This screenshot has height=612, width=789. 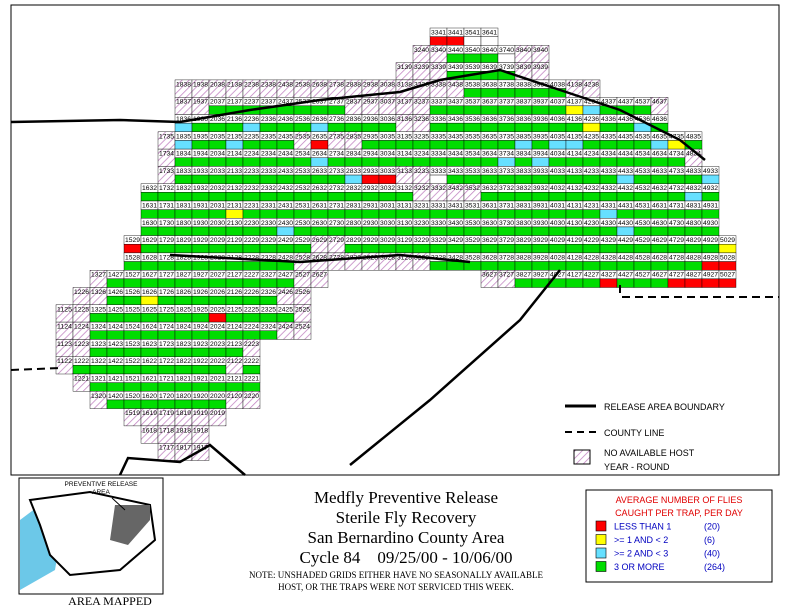 I want to click on cell-label: 4329, so click(x=608, y=240).